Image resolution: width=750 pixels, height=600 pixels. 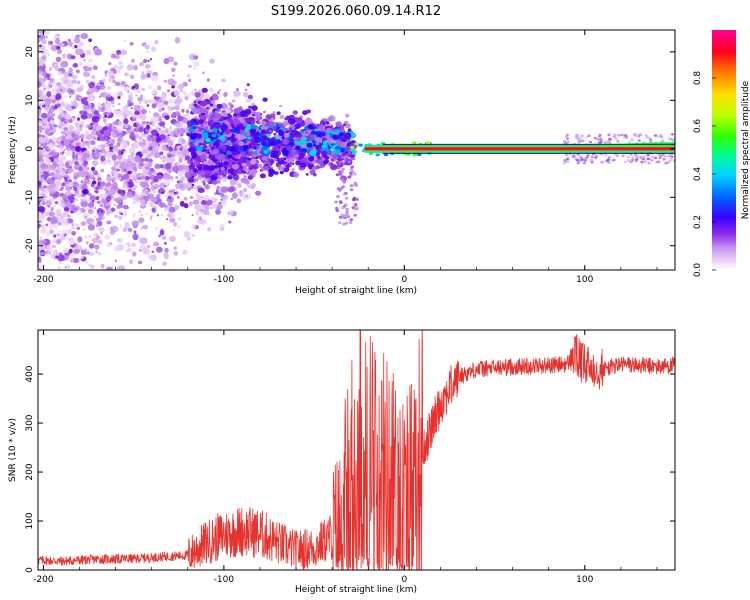 What do you see at coordinates (224, 580) in the screenshot?
I see `x-tick-label: -100` at bounding box center [224, 580].